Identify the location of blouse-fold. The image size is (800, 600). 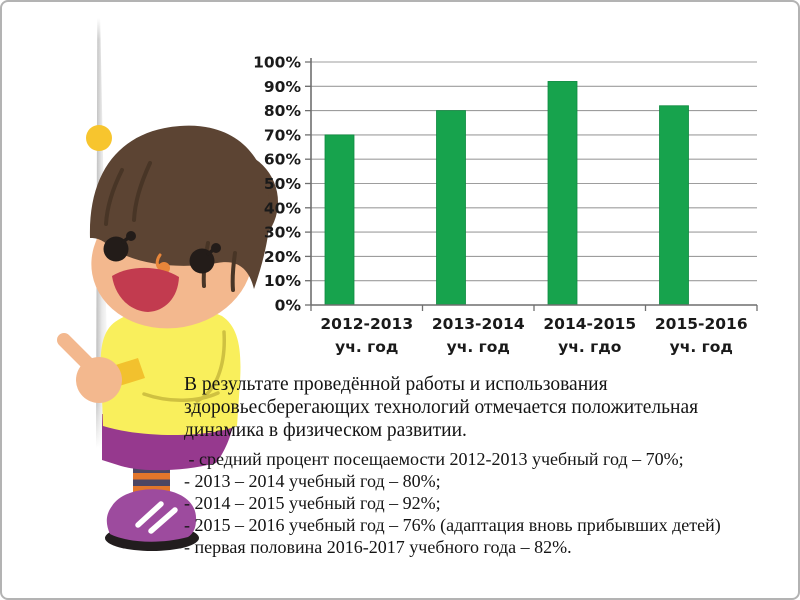
(181, 396).